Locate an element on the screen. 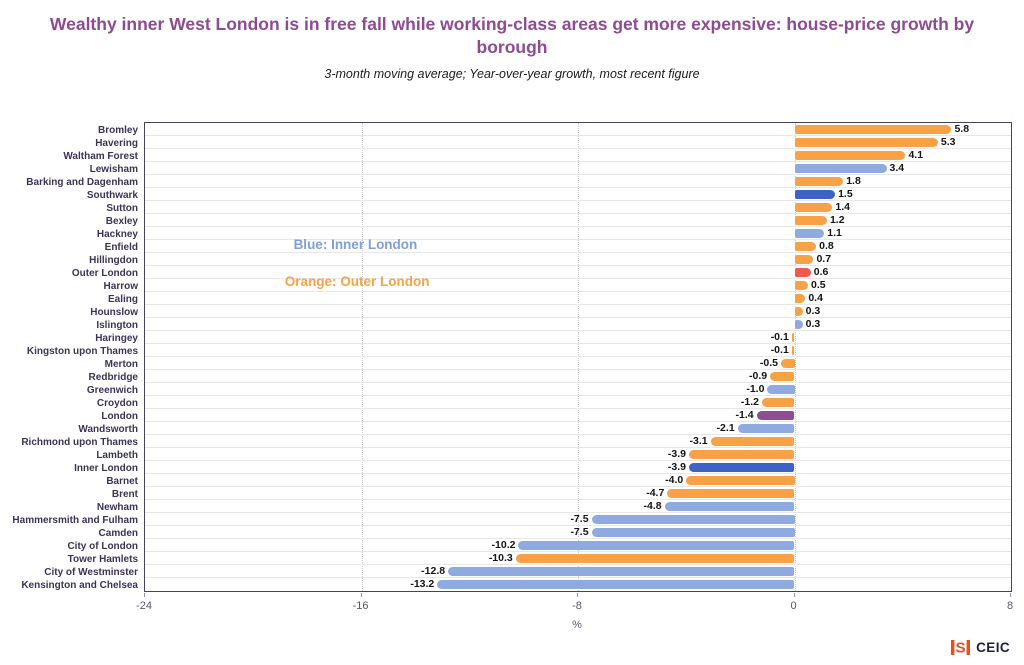 The width and height of the screenshot is (1024, 665). bar-row: 1.8 is located at coordinates (578, 181).